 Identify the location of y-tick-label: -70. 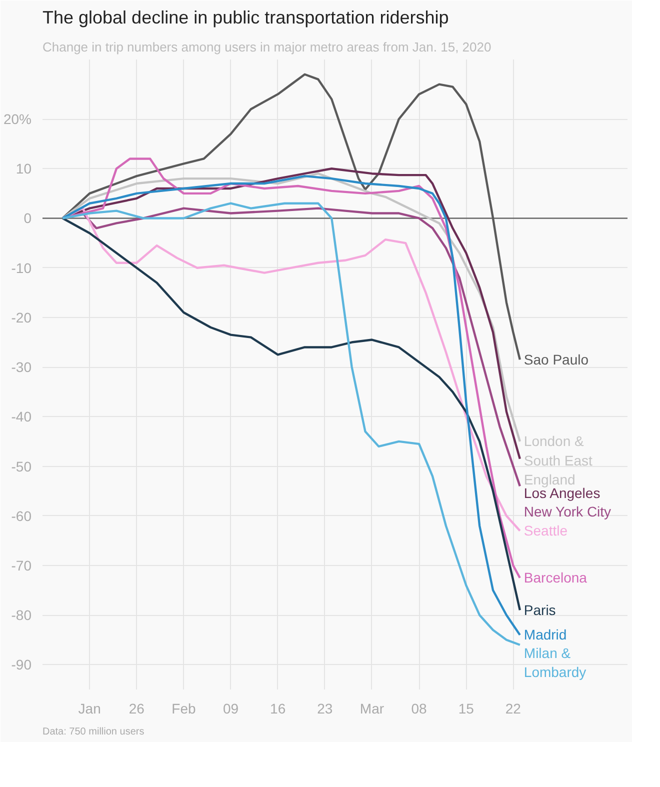
(21, 565).